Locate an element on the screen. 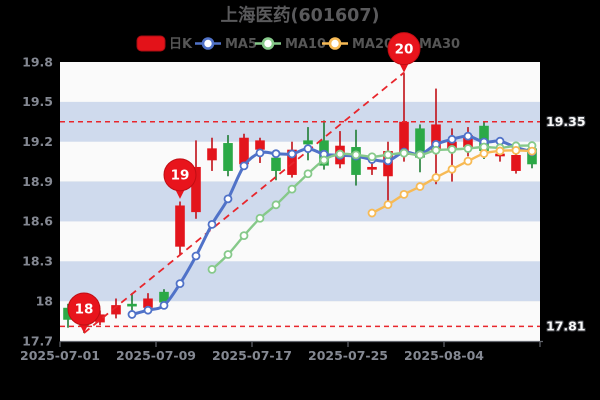 The height and width of the screenshot is (400, 600). y-axis-label: 18.9 is located at coordinates (37, 181).